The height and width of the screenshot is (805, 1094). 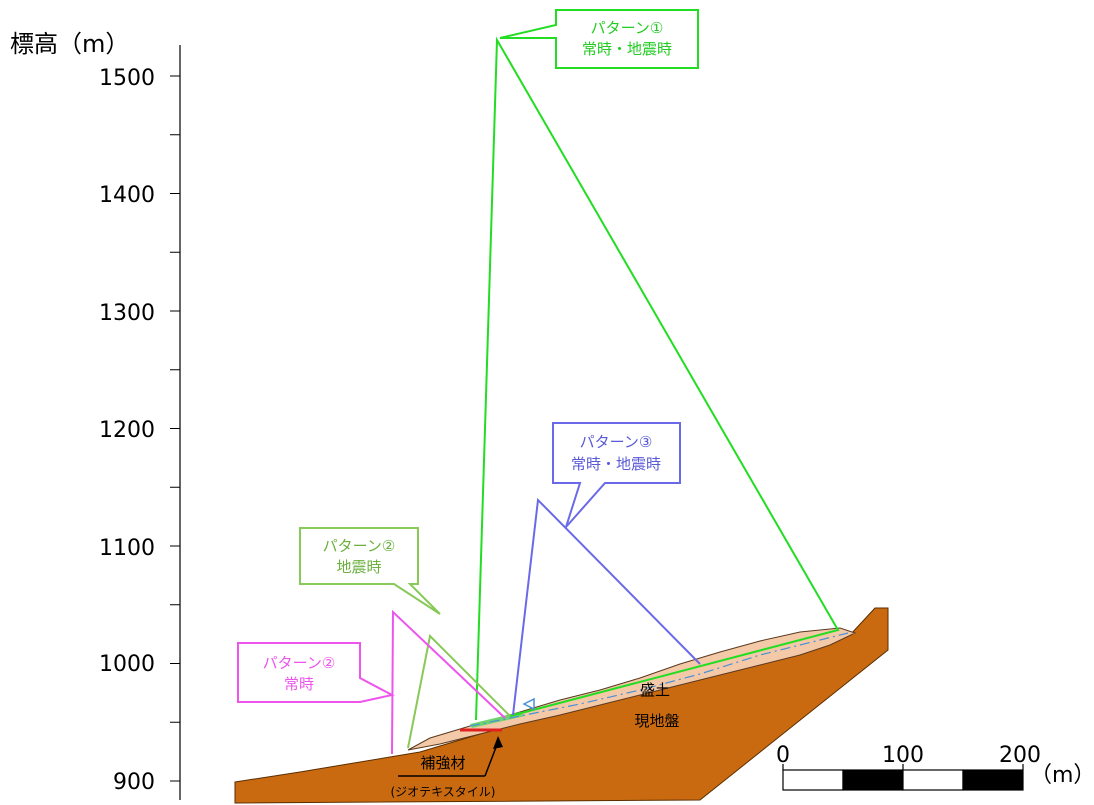 What do you see at coordinates (127, 195) in the screenshot?
I see `tick-label-1400: 1400` at bounding box center [127, 195].